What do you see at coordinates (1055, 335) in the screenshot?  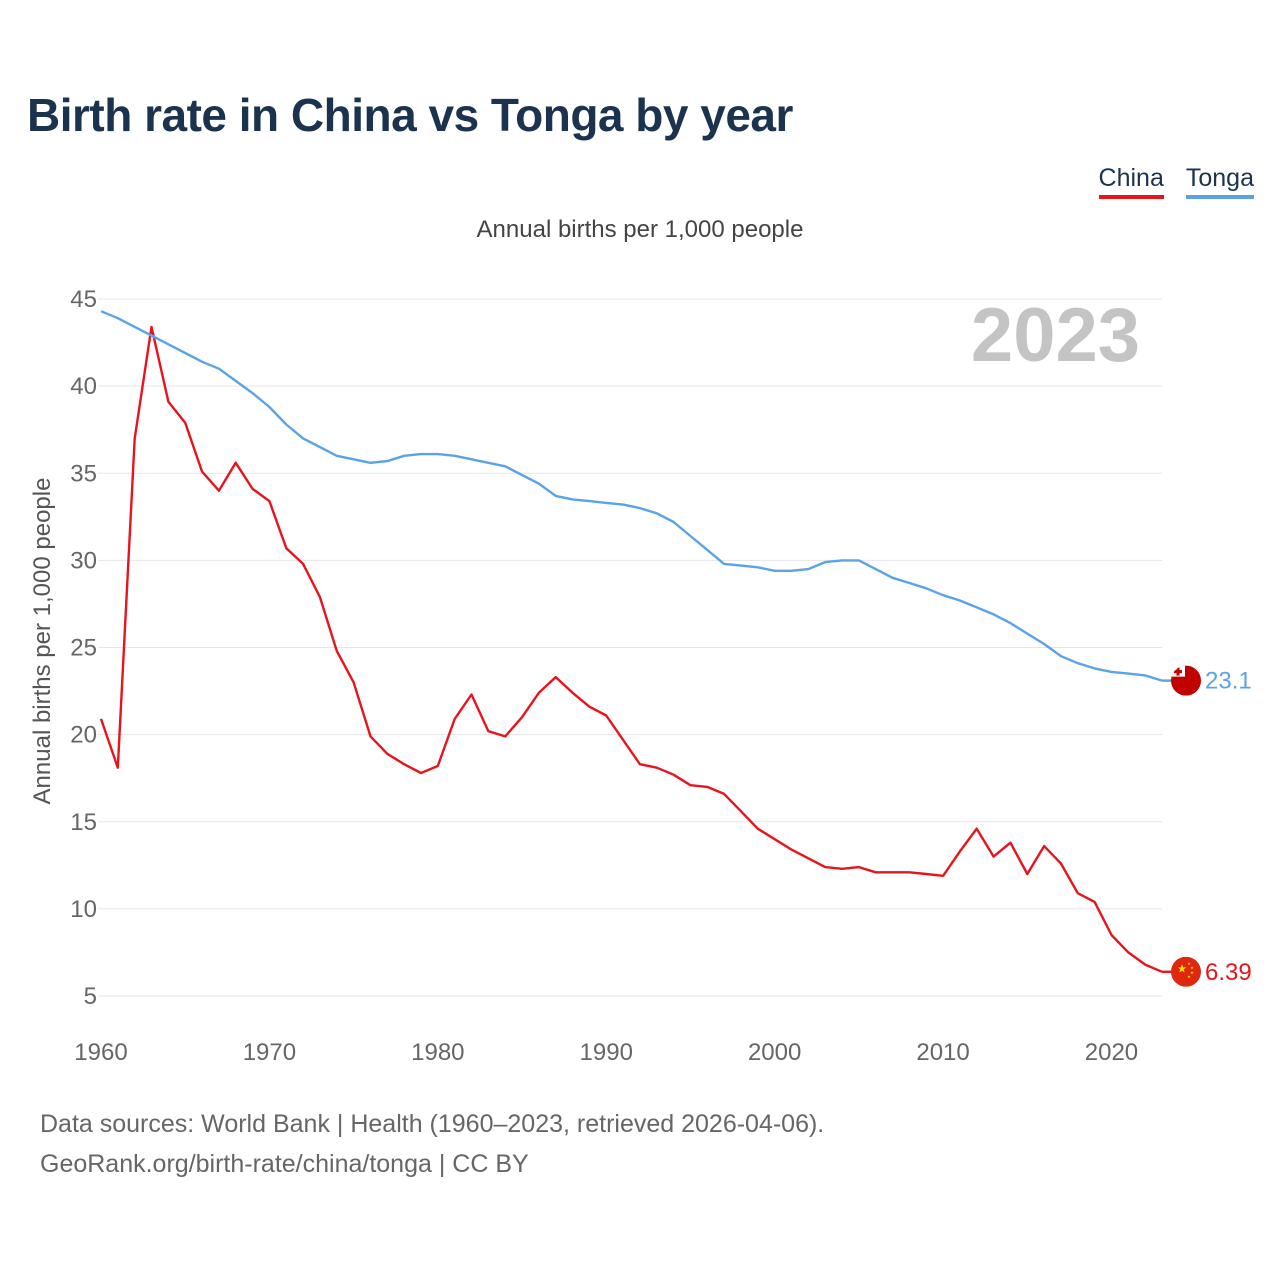 I see `year-label: 2023` at bounding box center [1055, 335].